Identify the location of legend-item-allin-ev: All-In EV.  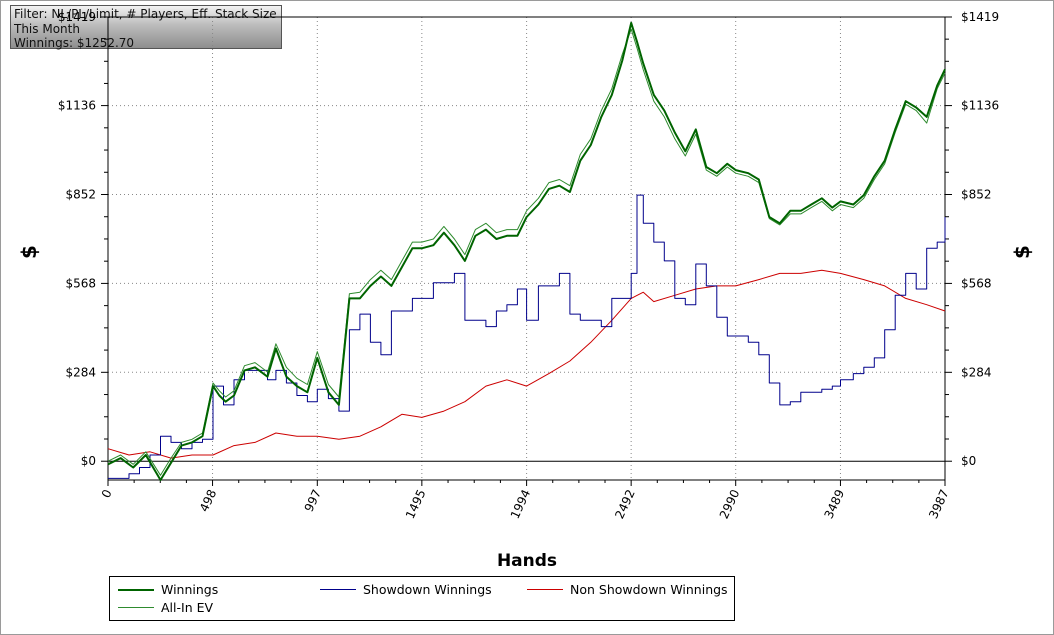
(165, 607).